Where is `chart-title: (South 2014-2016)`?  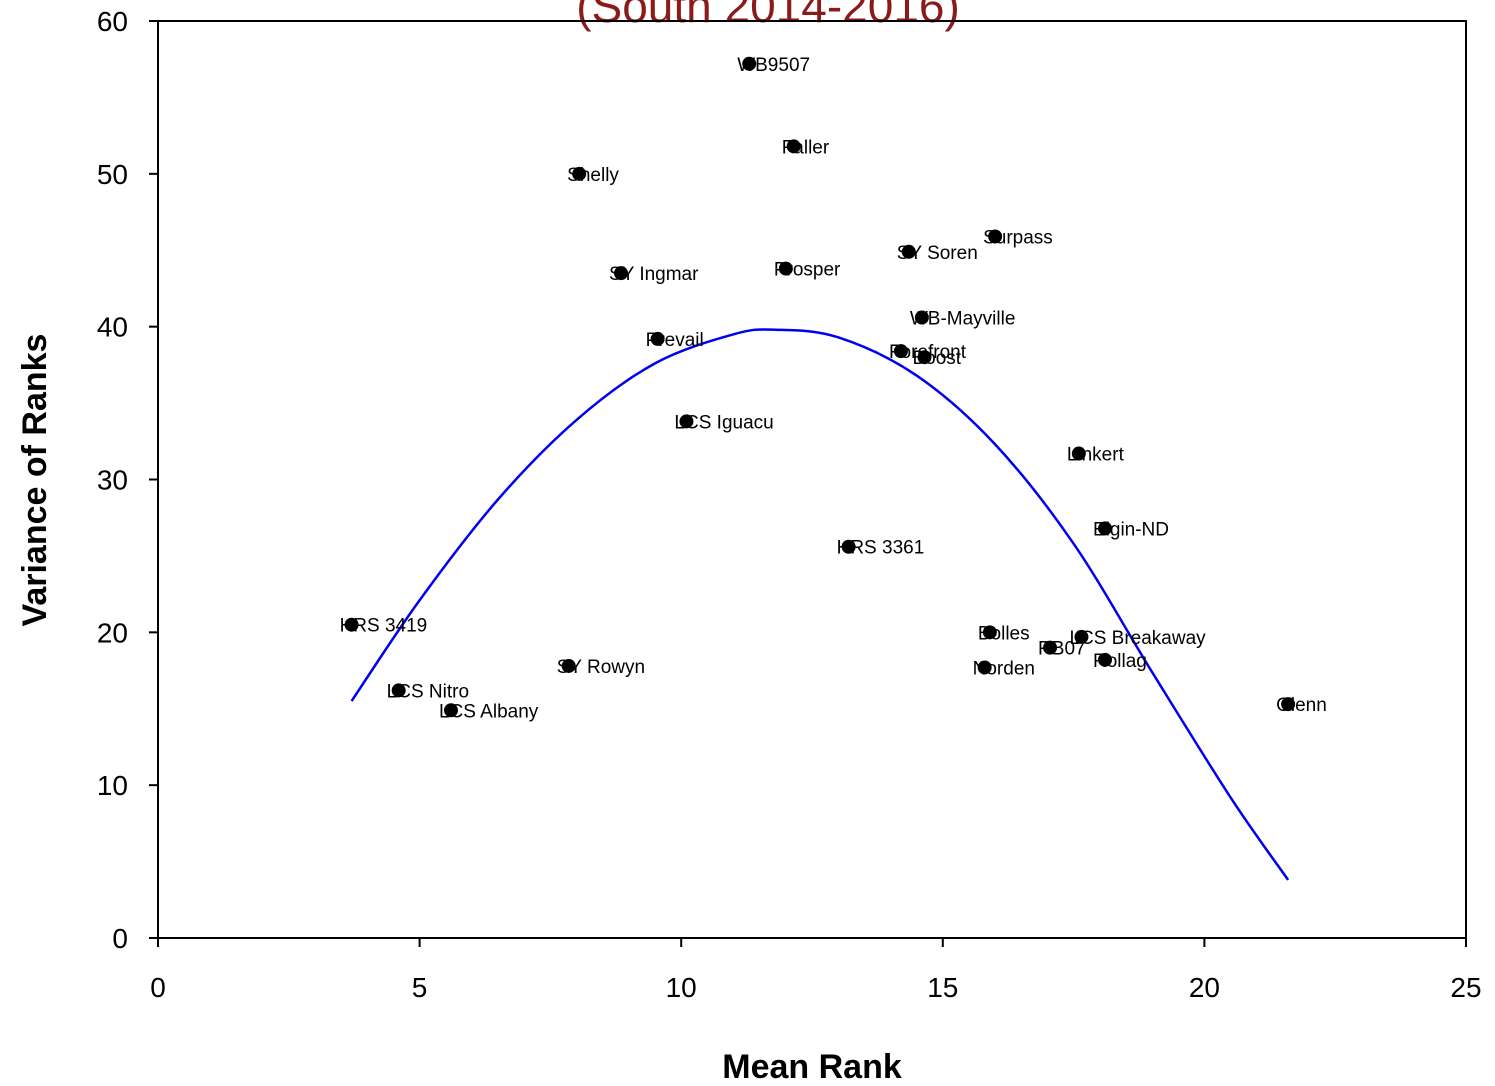 chart-title: (South 2014-2016) is located at coordinates (768, 16).